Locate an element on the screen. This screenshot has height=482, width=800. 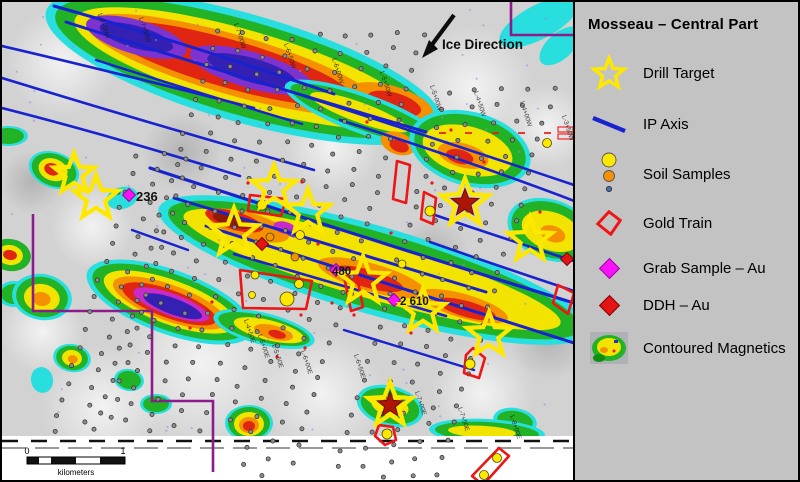
legend-item-label: Gold Train is located at coordinates (678, 223).